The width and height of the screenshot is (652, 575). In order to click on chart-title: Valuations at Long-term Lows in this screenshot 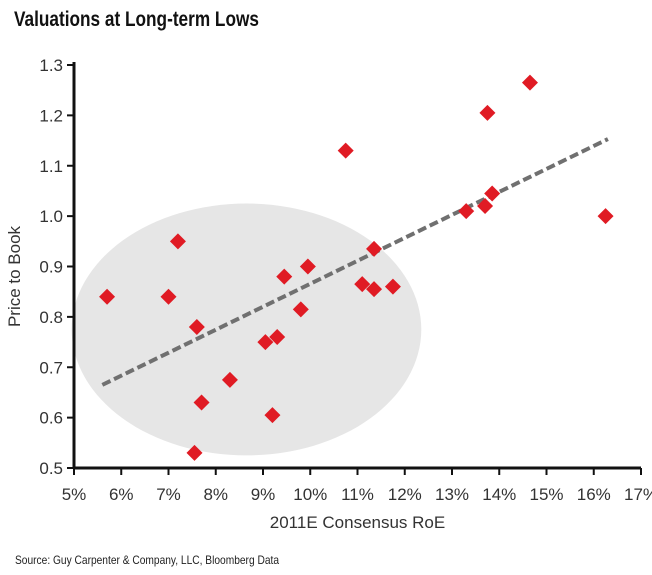, I will do `click(136, 19)`.